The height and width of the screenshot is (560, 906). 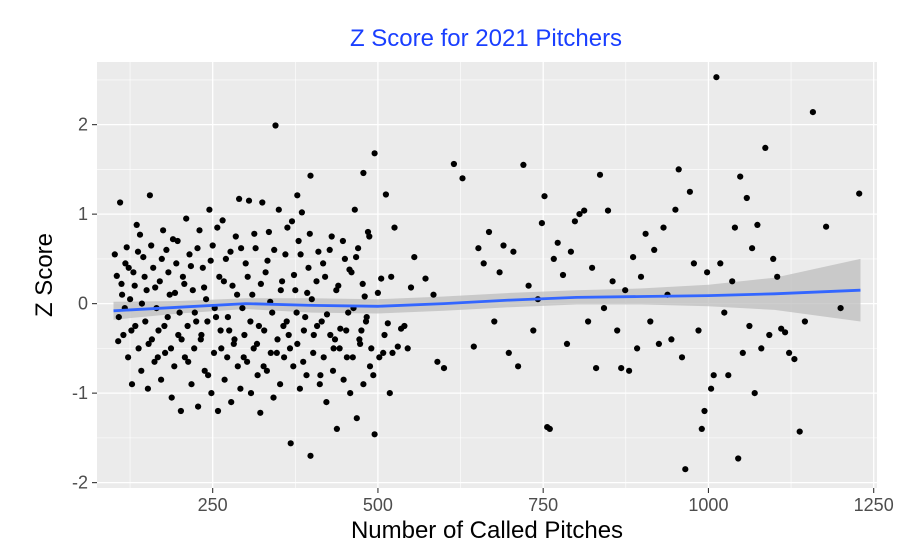 What do you see at coordinates (874, 505) in the screenshot?
I see `x-tick-label: 1250` at bounding box center [874, 505].